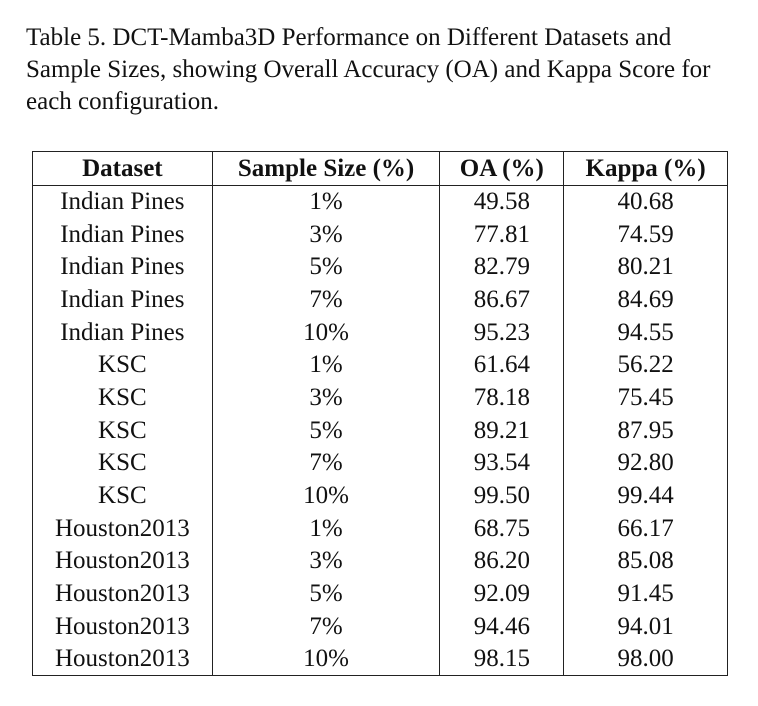 The height and width of the screenshot is (706, 758). Describe the element at coordinates (645, 496) in the screenshot. I see `cell-kappa: 99.44` at that location.